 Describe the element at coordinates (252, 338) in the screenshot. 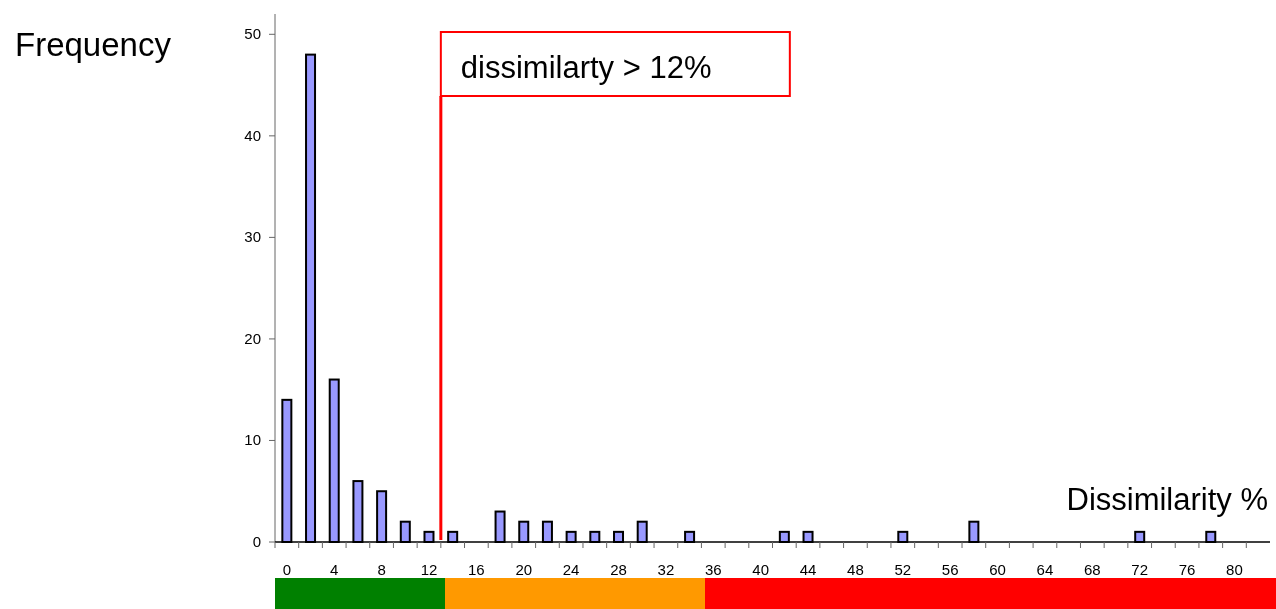

I see `y-tick-label: 20` at that location.